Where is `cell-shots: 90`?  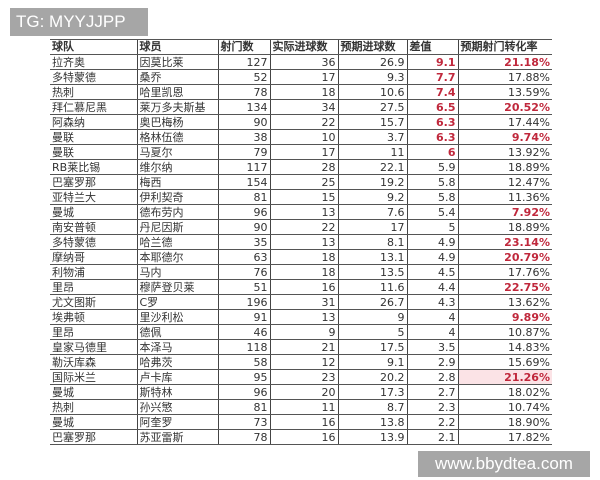
cell-shots: 90 is located at coordinates (243, 122).